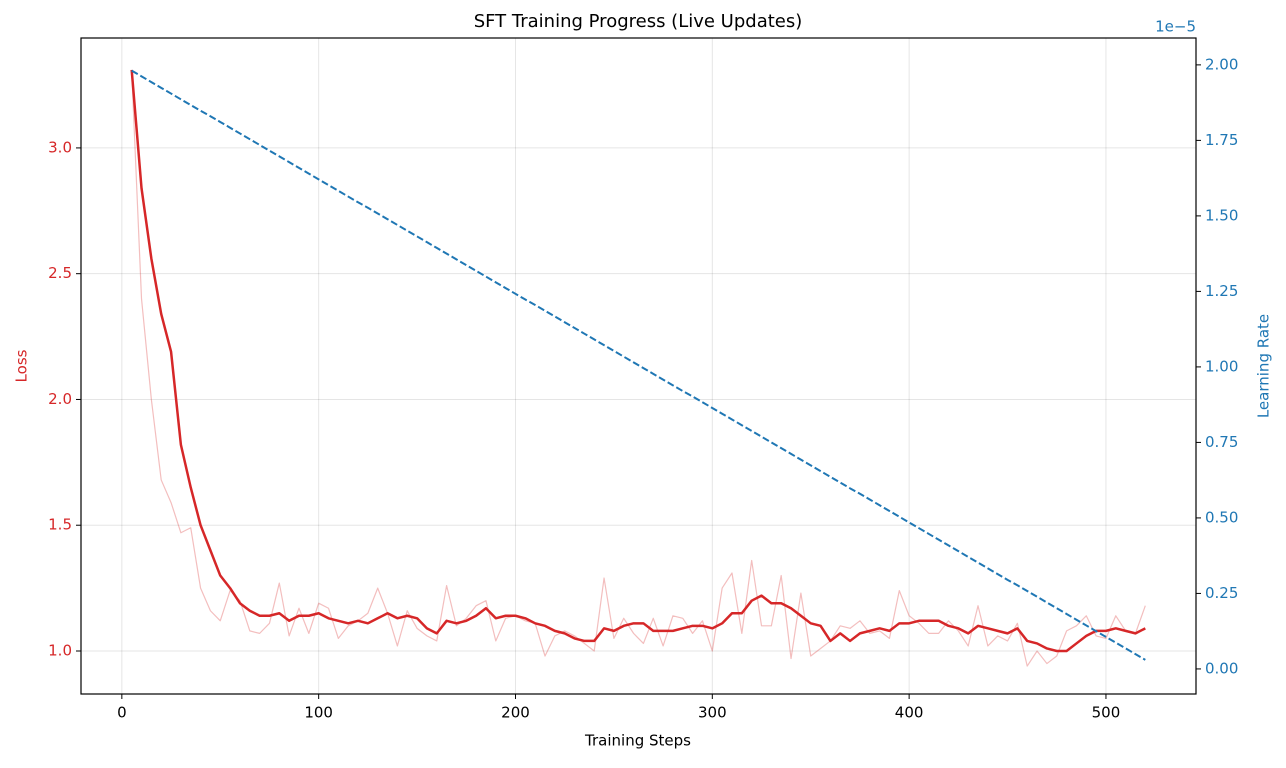 This screenshot has width=1286, height=768. I want to click on y2-tick-label: 0.00, so click(1221, 668).